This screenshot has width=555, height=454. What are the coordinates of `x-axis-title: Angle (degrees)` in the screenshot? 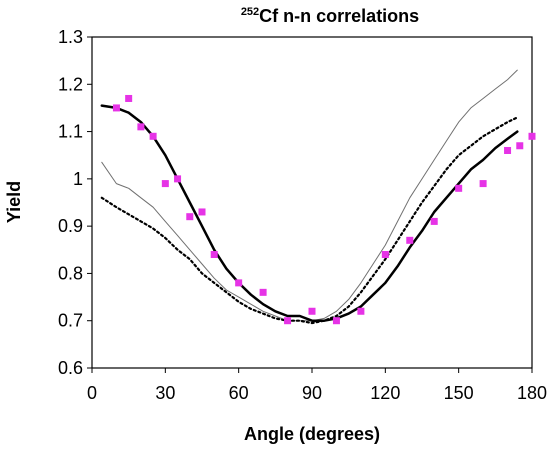 It's located at (312, 434).